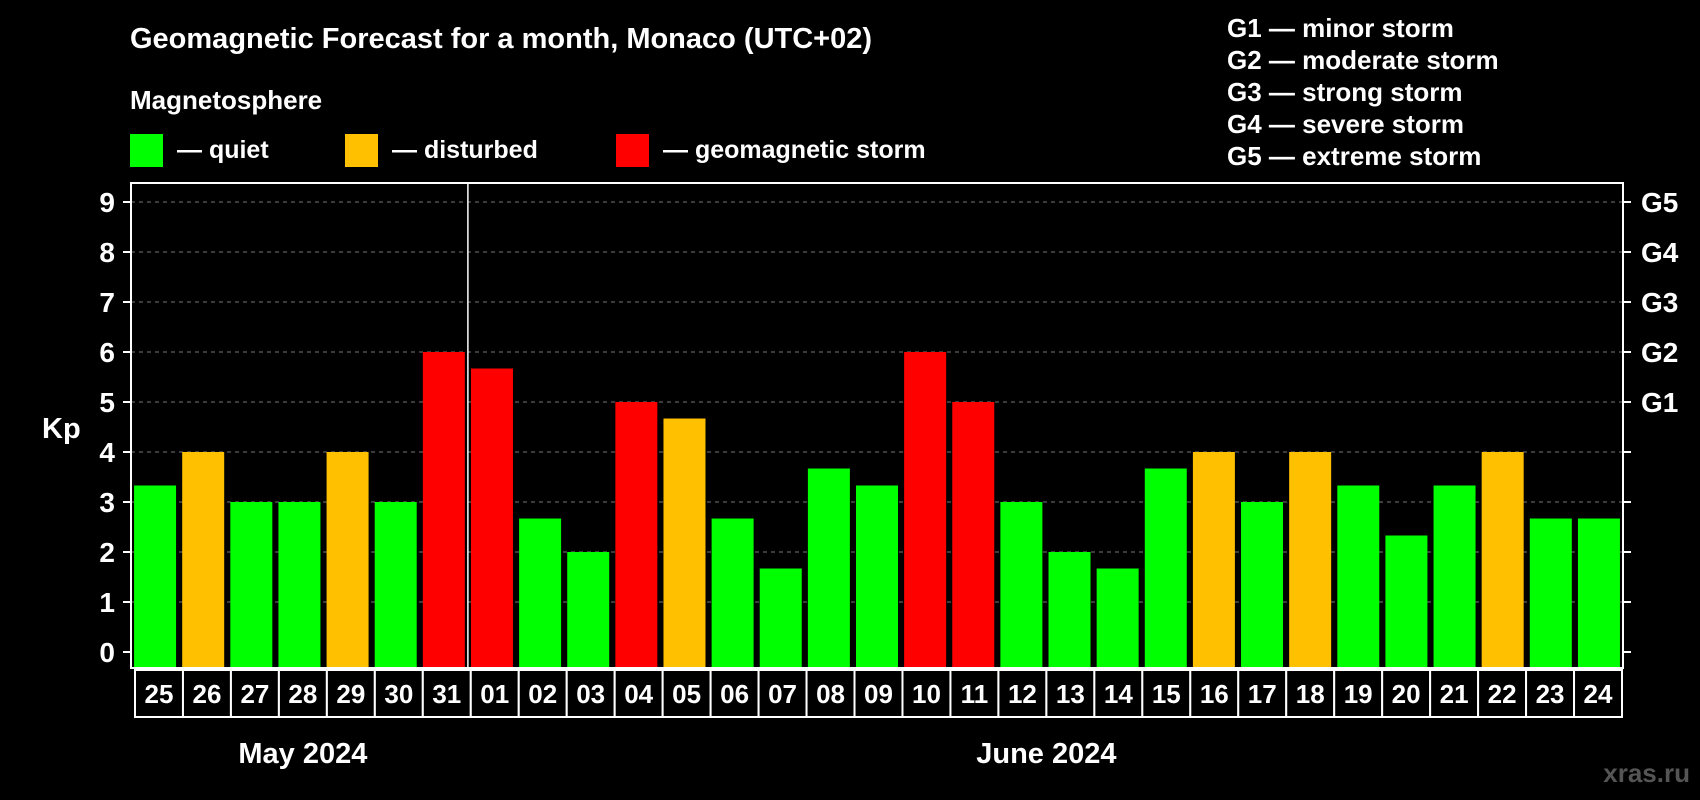 This screenshot has height=800, width=1700. What do you see at coordinates (107, 352) in the screenshot?
I see `y-tick-label: 6` at bounding box center [107, 352].